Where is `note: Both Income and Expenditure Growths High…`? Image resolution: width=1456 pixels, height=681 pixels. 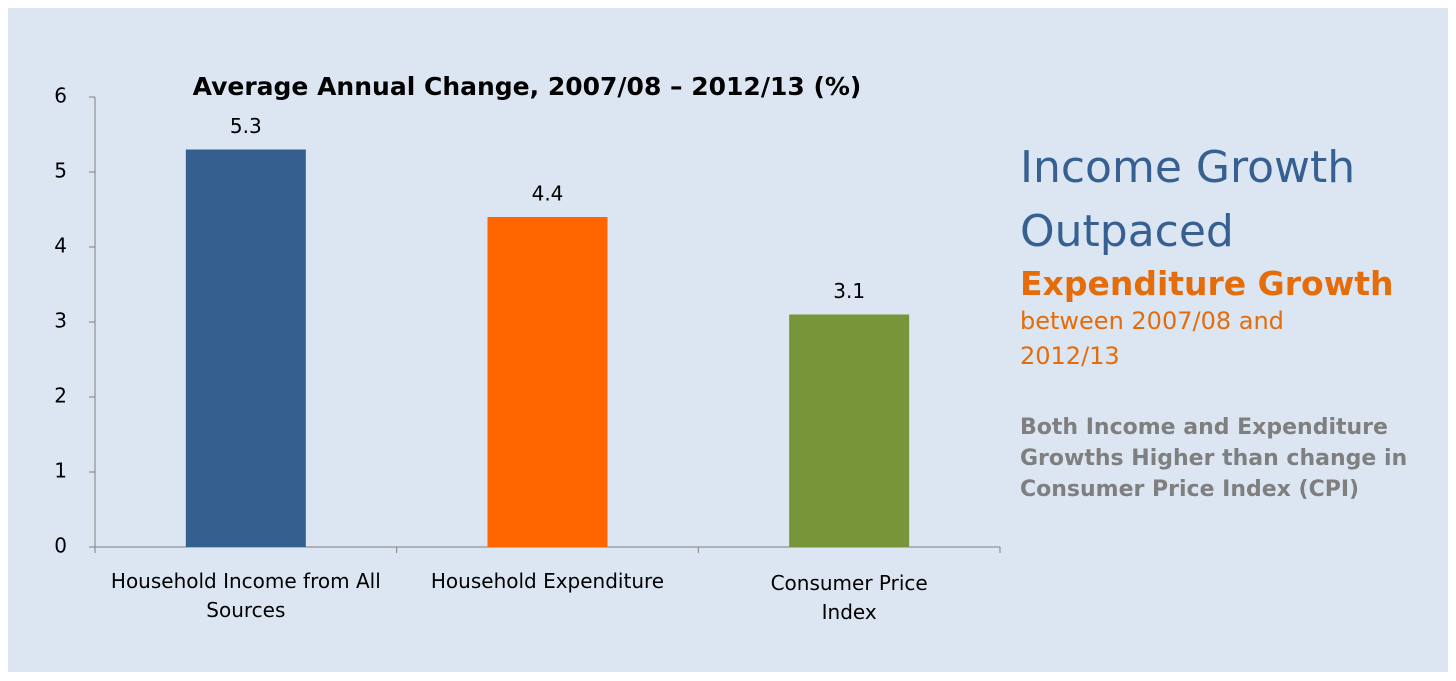
note: Both Income and Expenditure Growths High… is located at coordinates (1214, 458).